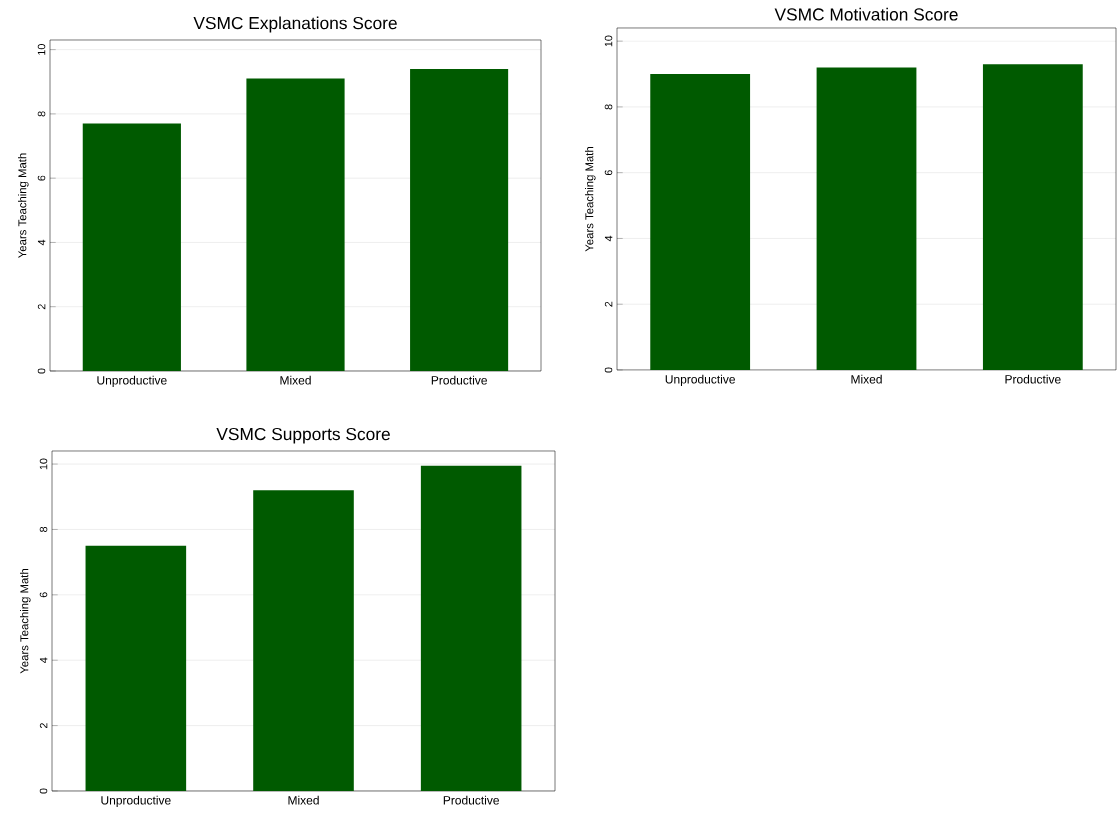 Image resolution: width=1117 pixels, height=816 pixels. I want to click on chart-title: VSMC Supports Score, so click(303, 435).